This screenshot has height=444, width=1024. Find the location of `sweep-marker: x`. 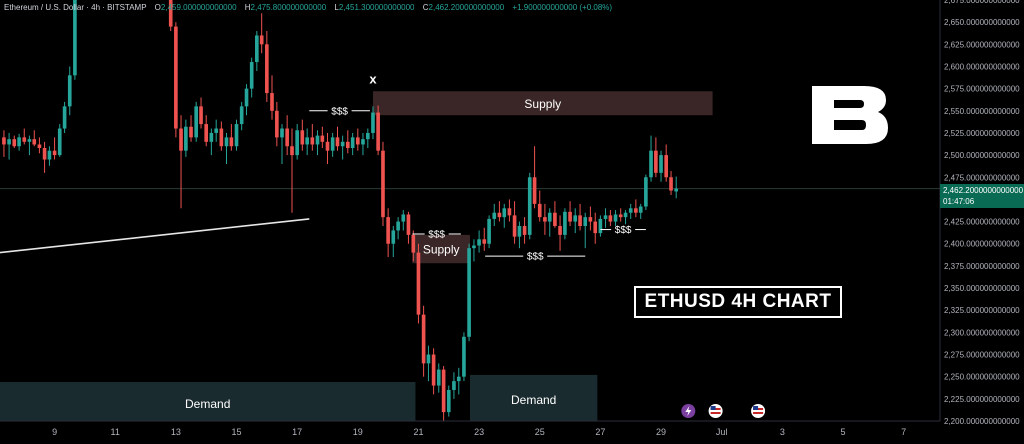

sweep-marker: x is located at coordinates (373, 78).